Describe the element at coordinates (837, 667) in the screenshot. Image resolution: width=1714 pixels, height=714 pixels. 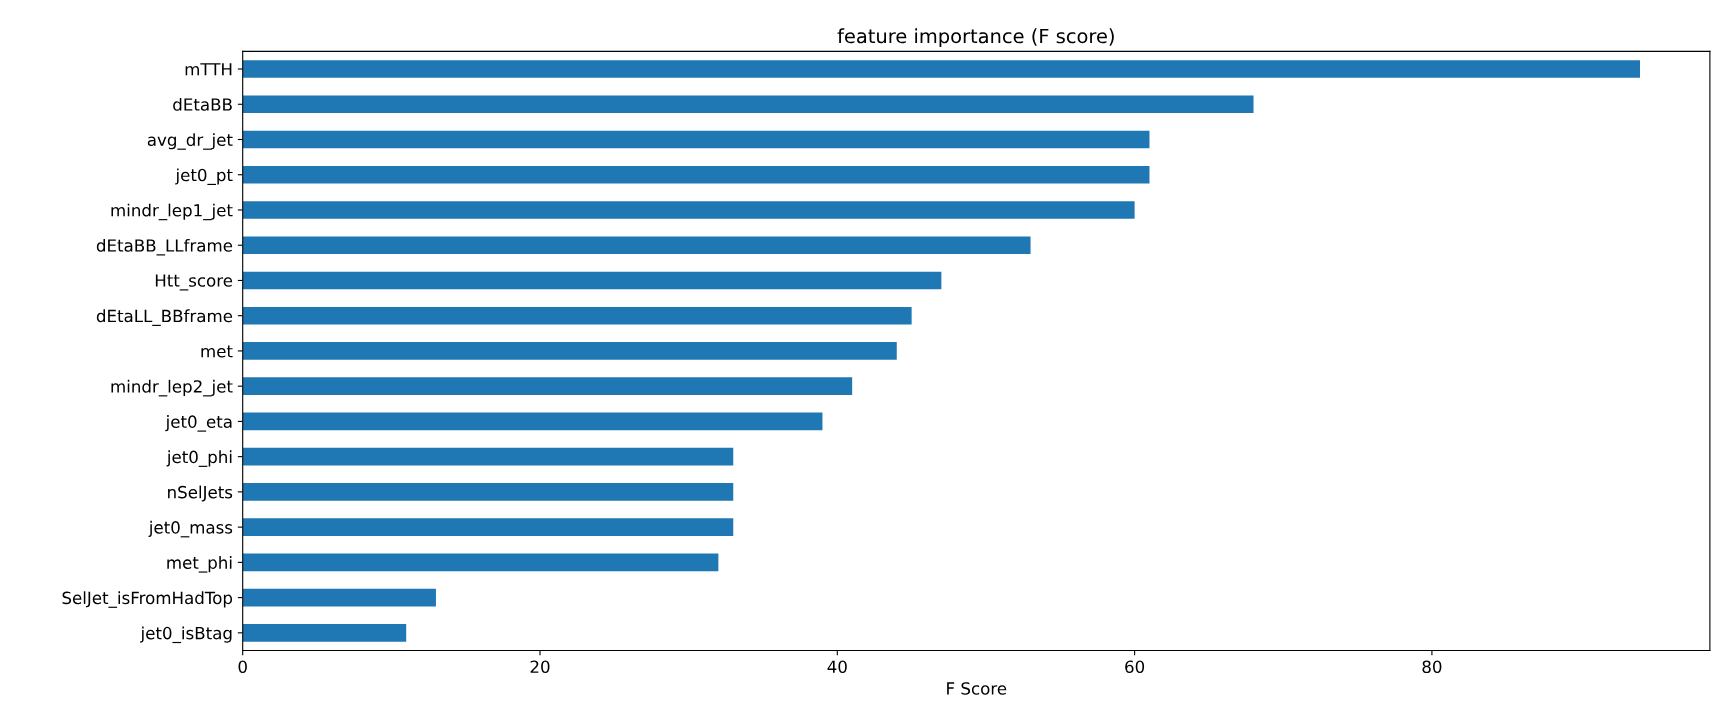
I see `x-tick-label: 40` at that location.